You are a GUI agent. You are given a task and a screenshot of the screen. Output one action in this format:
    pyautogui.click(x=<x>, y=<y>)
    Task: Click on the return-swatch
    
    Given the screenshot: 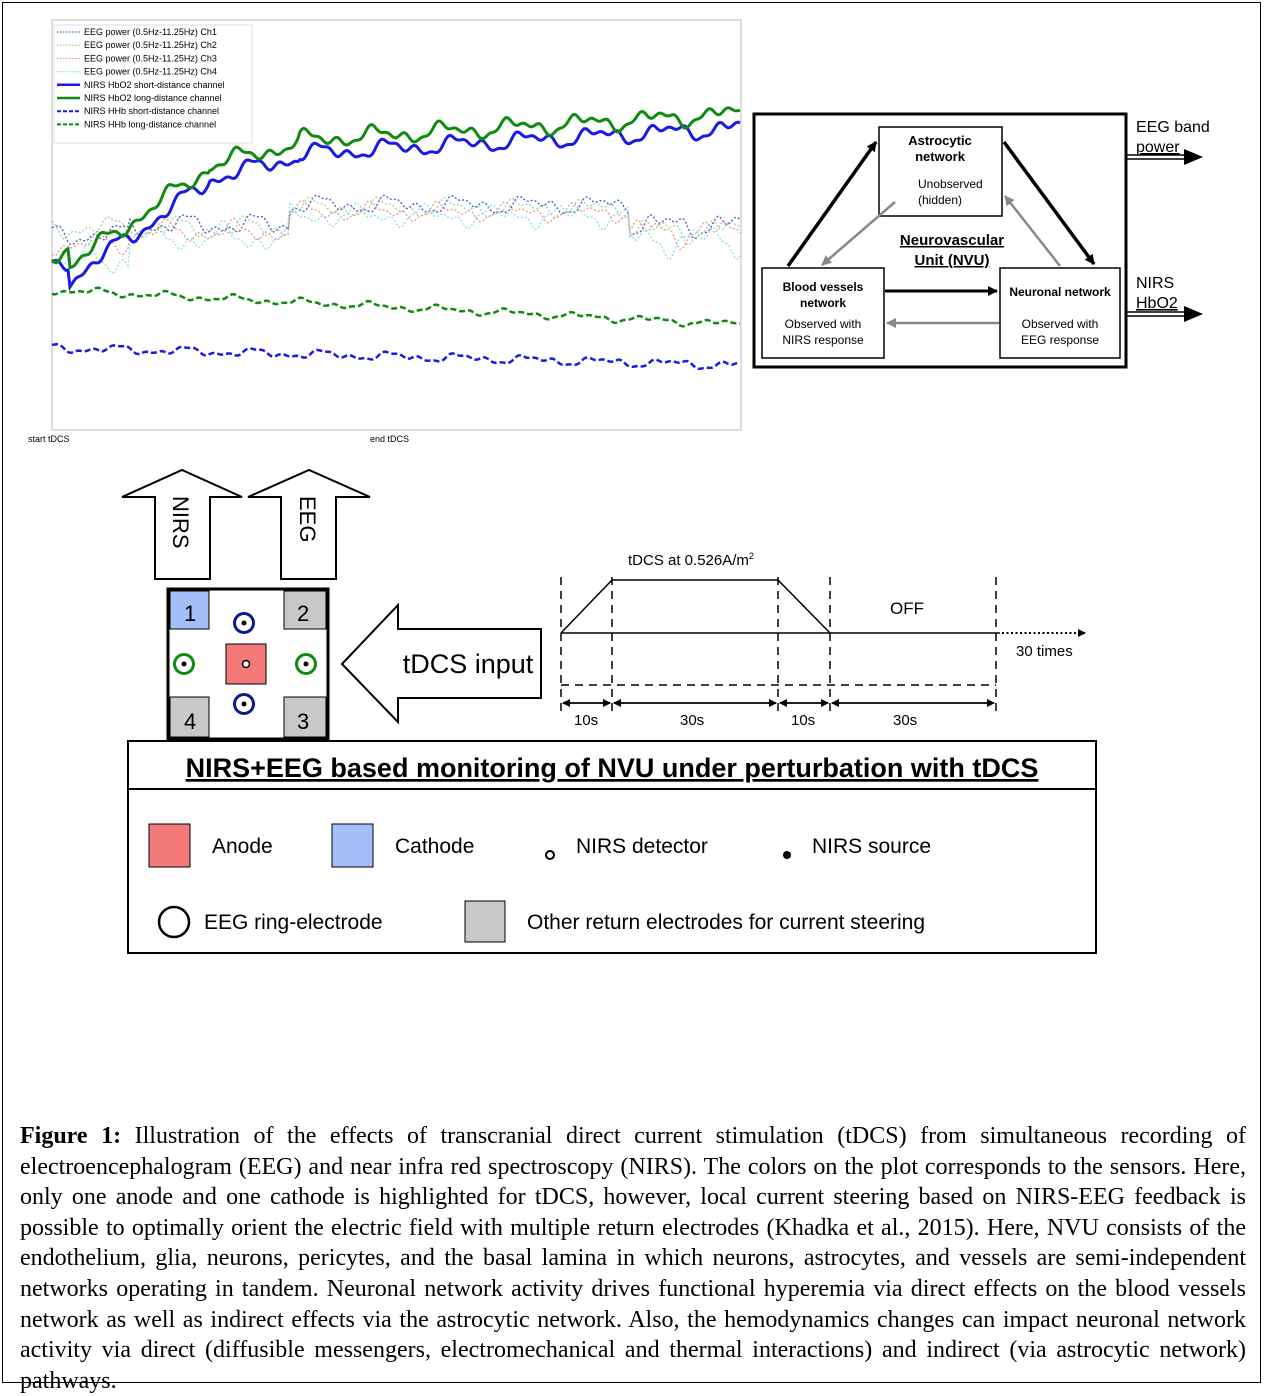 What is the action you would take?
    pyautogui.click(x=485, y=921)
    